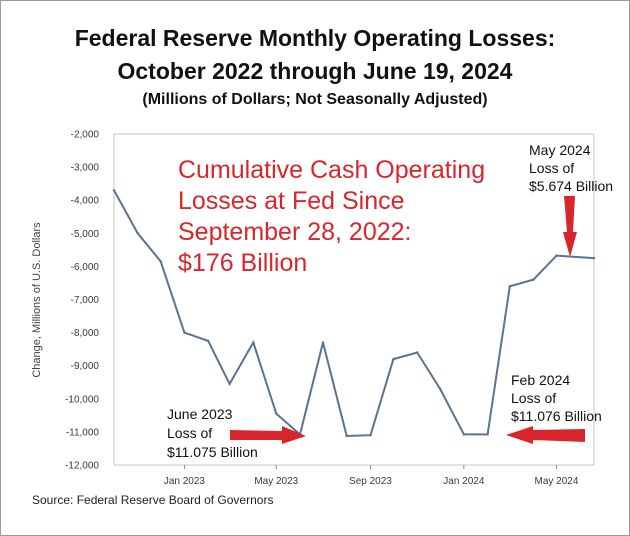 This screenshot has width=630, height=536. I want to click on y-tick-label: -4,000, so click(85, 201).